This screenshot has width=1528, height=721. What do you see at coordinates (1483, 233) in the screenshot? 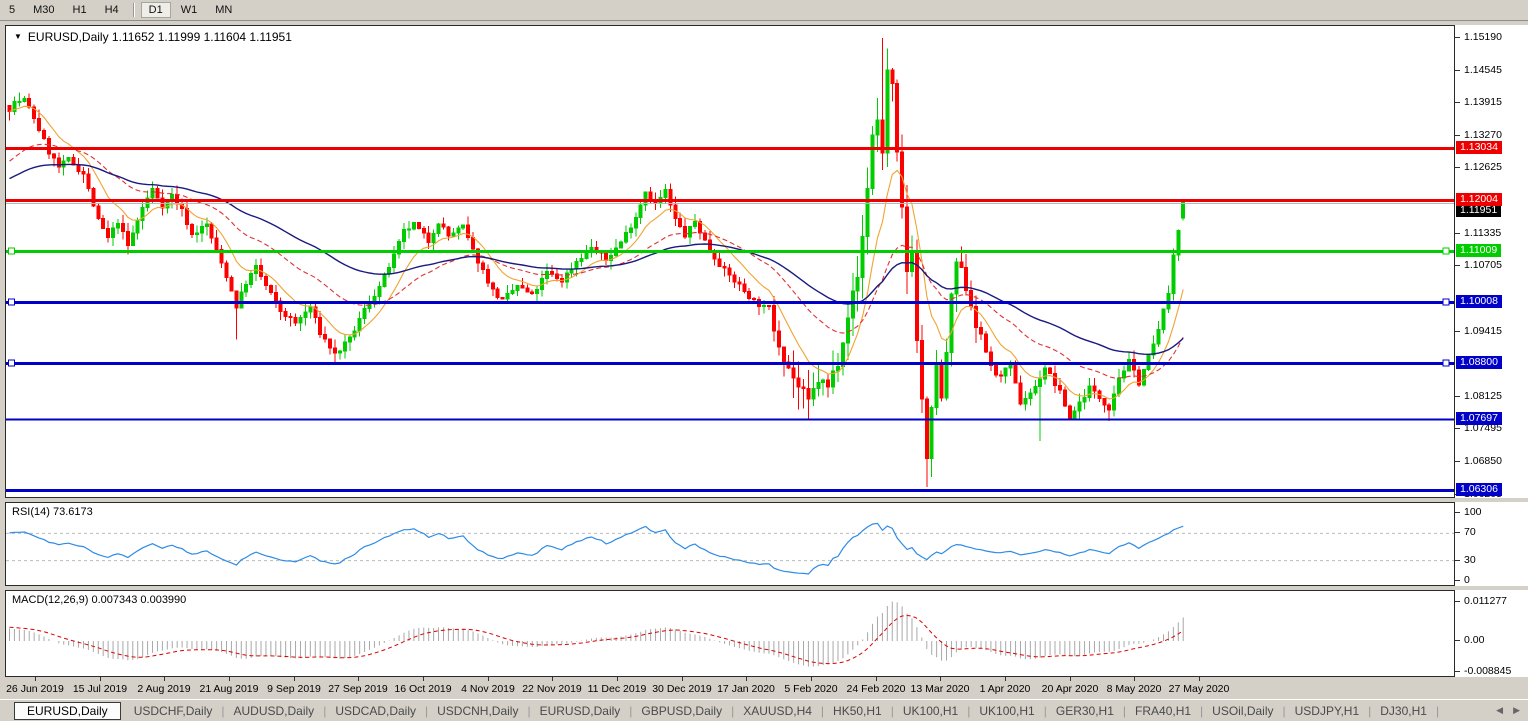
I see `price-tick-label: 1.11335` at bounding box center [1483, 233].